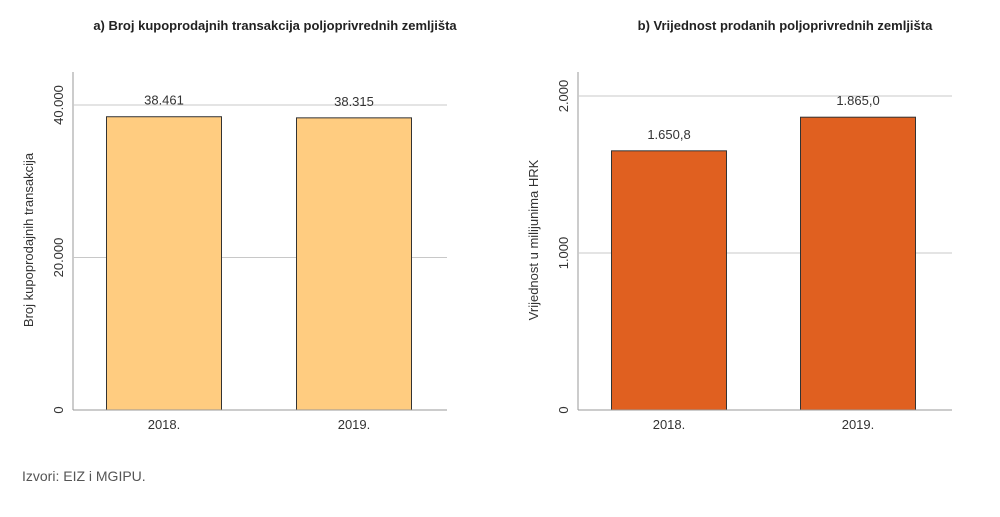 The image size is (1000, 517). Describe the element at coordinates (563, 253) in the screenshot. I see `chart-b-y-tick-label: 1.000` at that location.